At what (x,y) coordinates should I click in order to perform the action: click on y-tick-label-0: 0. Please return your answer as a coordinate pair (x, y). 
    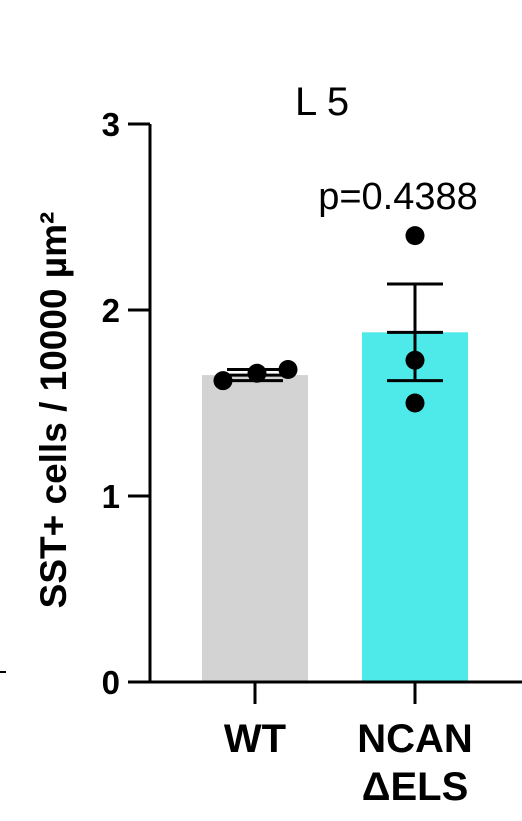
    Looking at the image, I should click on (111, 682).